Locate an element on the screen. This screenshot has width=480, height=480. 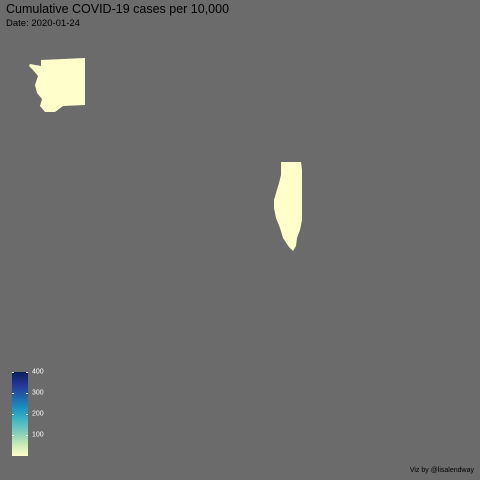
legend-tick-label: 100 is located at coordinates (38, 435).